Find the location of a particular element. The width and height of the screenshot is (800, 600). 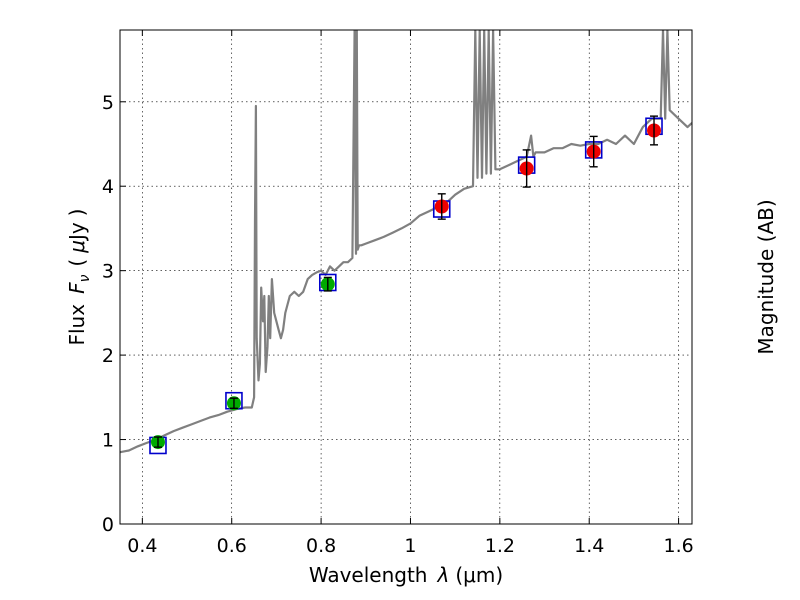

y-tick-label: 0 is located at coordinates (108, 525).